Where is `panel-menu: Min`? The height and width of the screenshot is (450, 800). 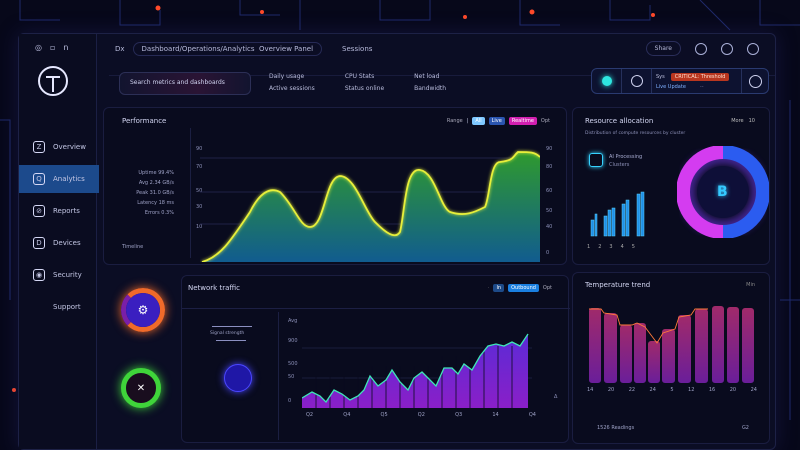 panel-menu: Min is located at coordinates (750, 285).